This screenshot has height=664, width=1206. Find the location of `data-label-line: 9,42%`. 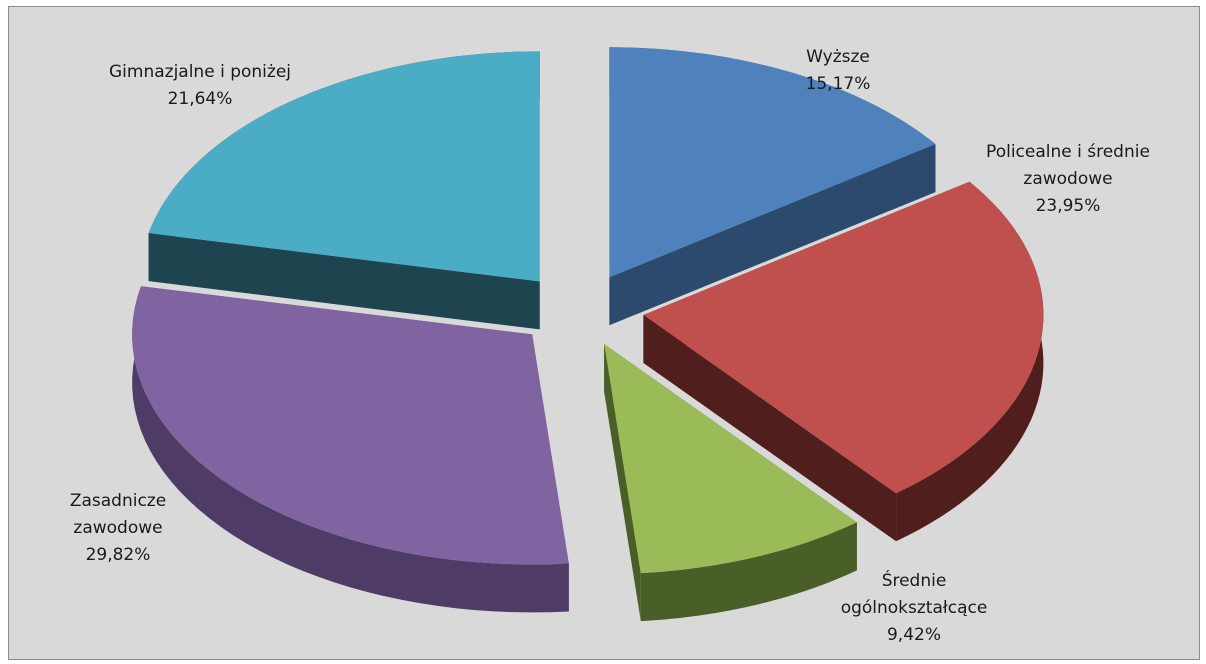

data-label-line: 9,42% is located at coordinates (914, 635).